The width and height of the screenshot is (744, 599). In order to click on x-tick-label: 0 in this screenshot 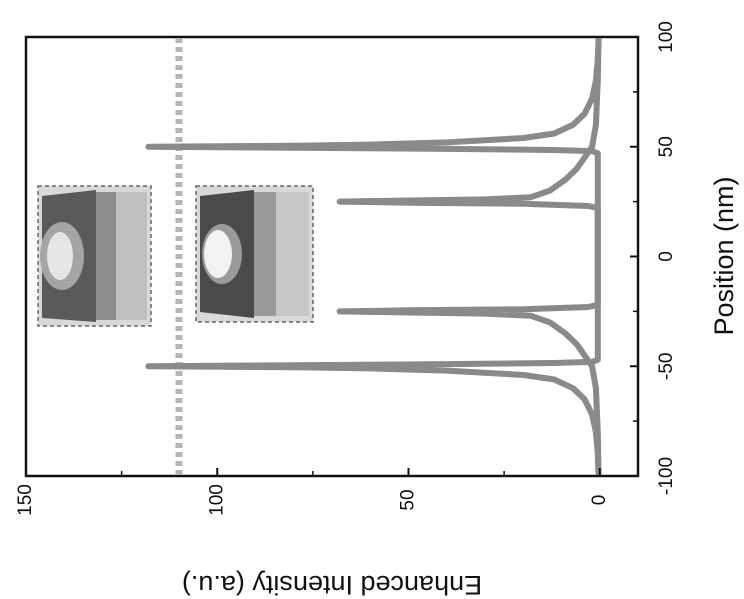, I will do `click(666, 256)`.